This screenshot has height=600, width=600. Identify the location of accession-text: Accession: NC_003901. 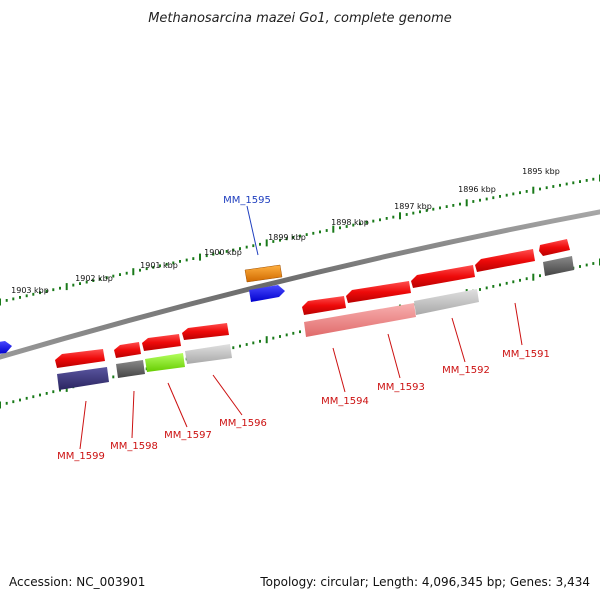
(77, 582).